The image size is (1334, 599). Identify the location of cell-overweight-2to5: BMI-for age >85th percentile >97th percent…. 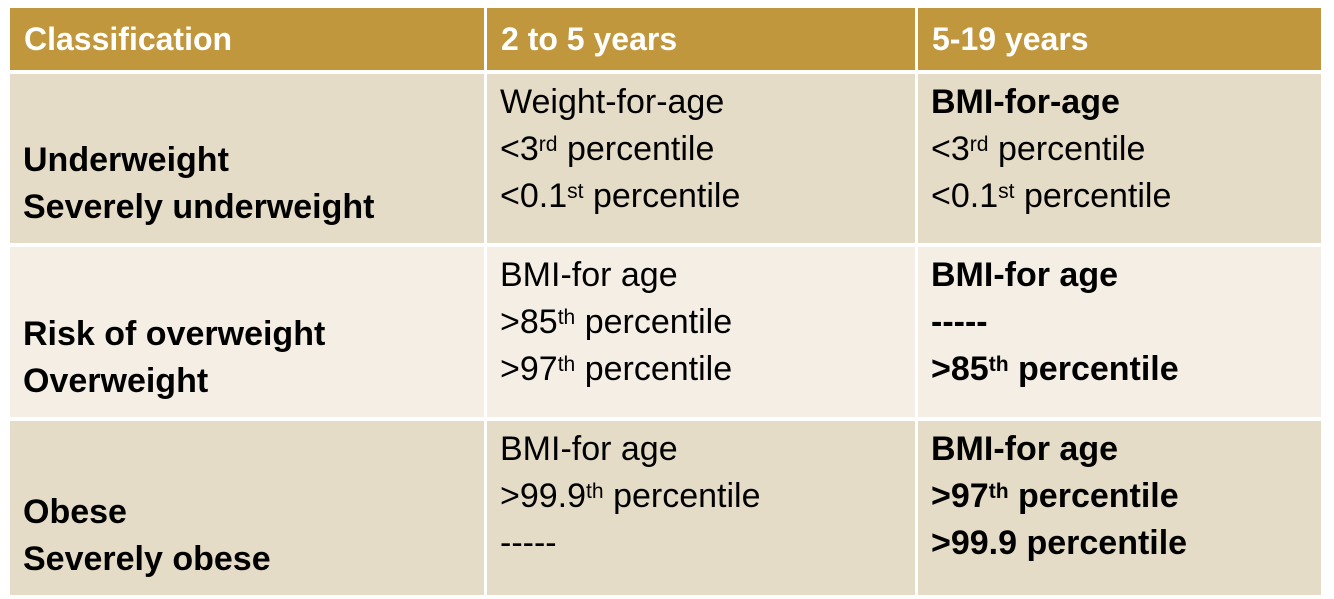
(701, 332).